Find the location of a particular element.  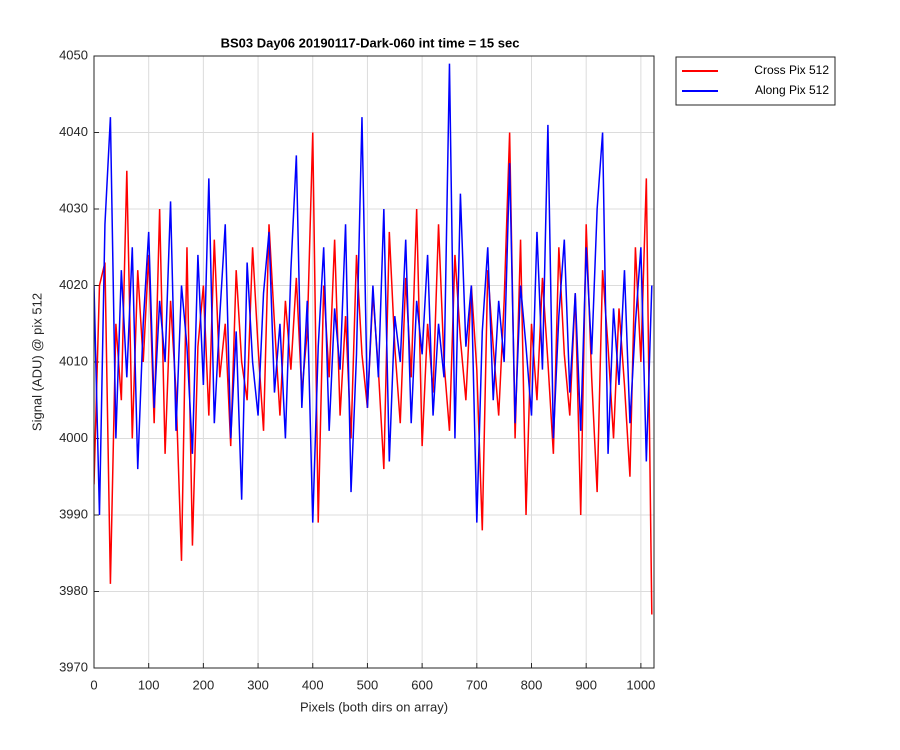

y-axis-label: Signal (ADU) @ pix 512 is located at coordinates (36, 362).